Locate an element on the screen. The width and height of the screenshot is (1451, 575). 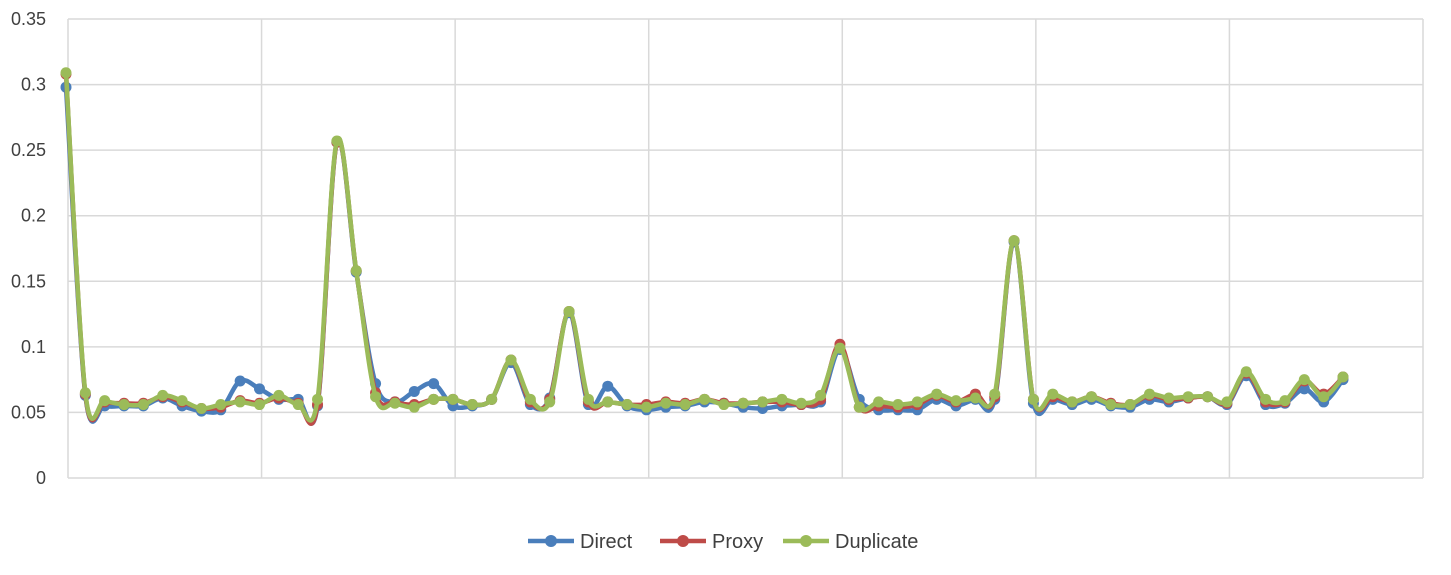
y-tick-label: 0.05 is located at coordinates (28, 412).